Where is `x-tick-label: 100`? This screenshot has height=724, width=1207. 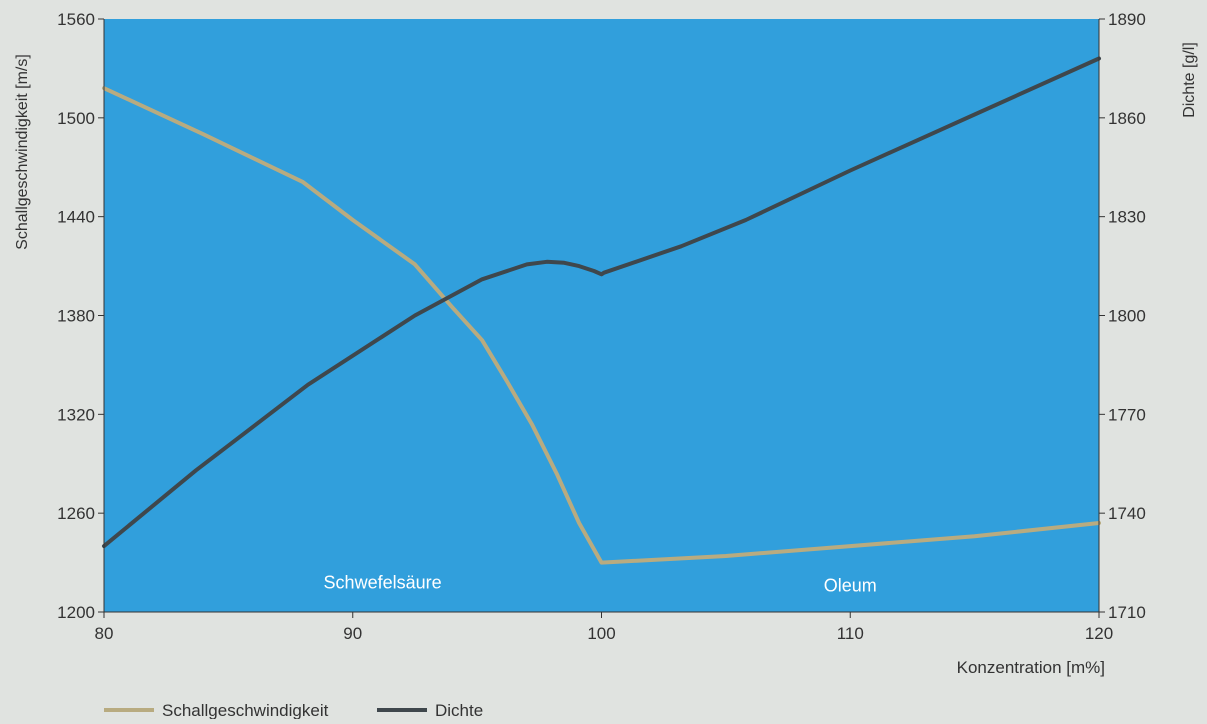
x-tick-label: 100 is located at coordinates (601, 633).